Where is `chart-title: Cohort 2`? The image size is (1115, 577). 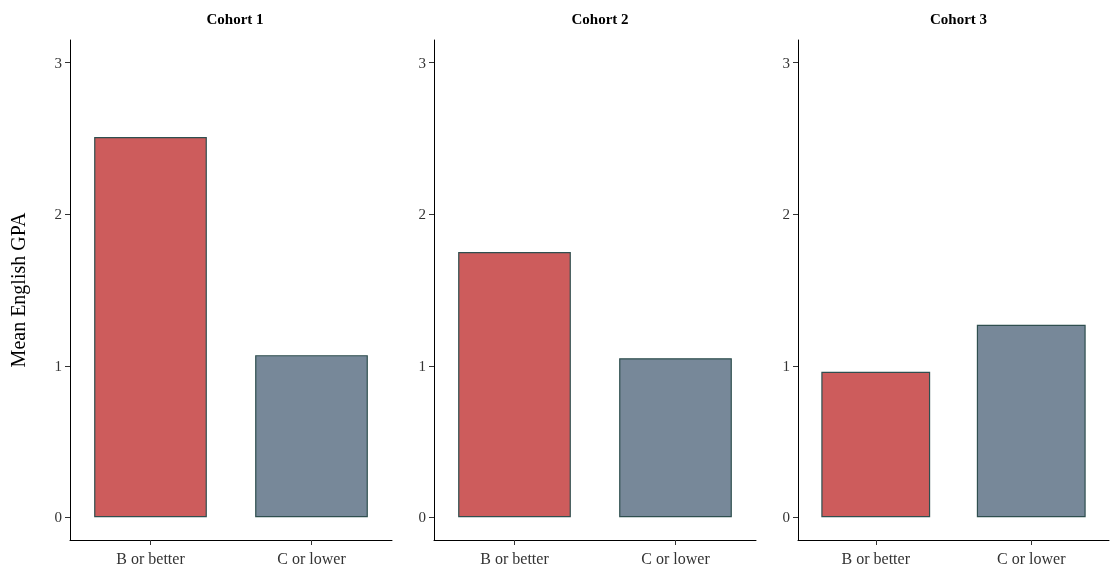
chart-title: Cohort 2 is located at coordinates (600, 18).